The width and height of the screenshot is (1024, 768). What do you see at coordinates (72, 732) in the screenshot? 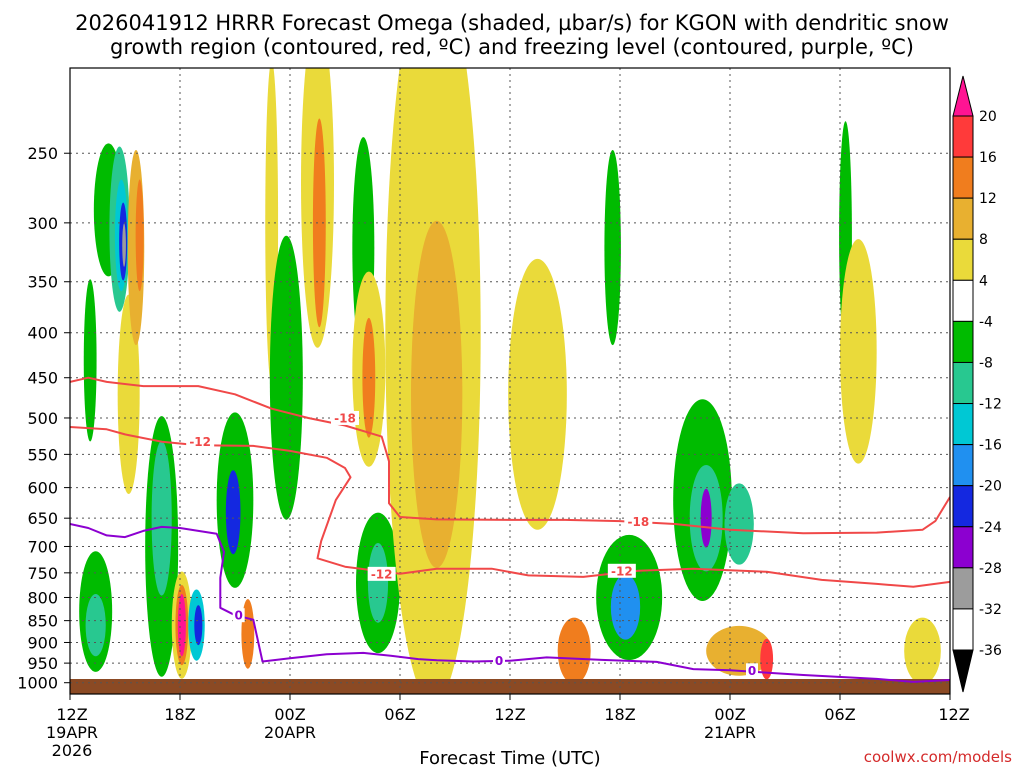
I see `x-date-label-0: 19APR` at bounding box center [72, 732].